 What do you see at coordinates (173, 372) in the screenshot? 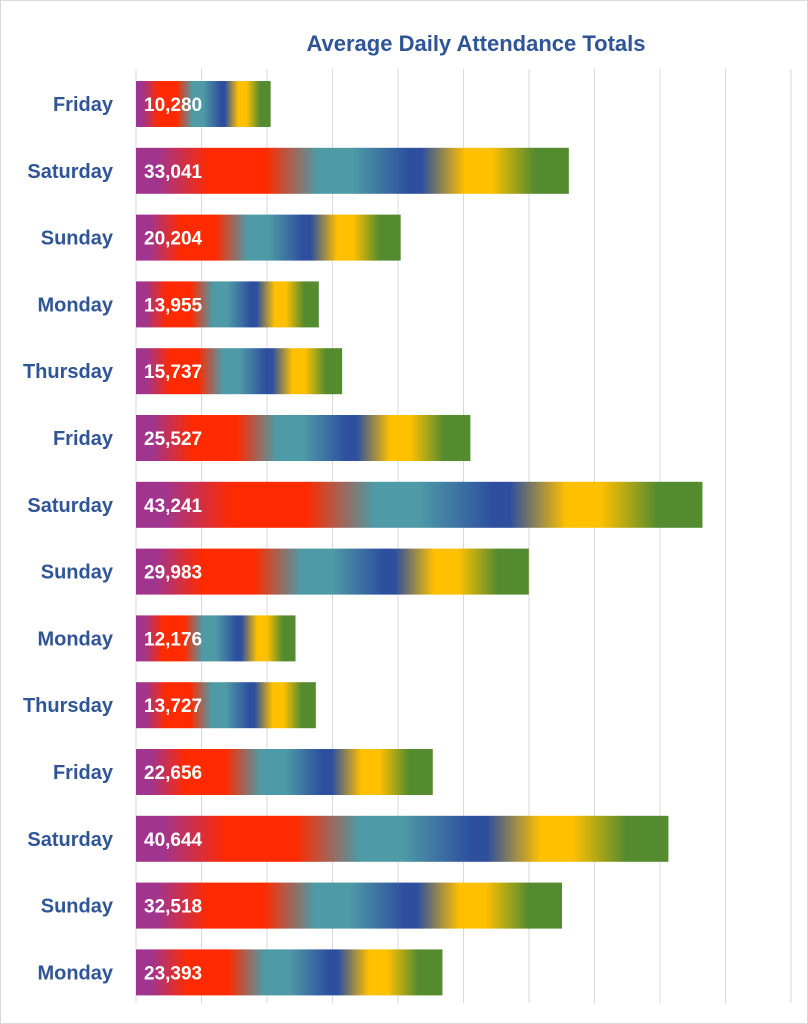
I see `value-label: 15,737` at bounding box center [173, 372].